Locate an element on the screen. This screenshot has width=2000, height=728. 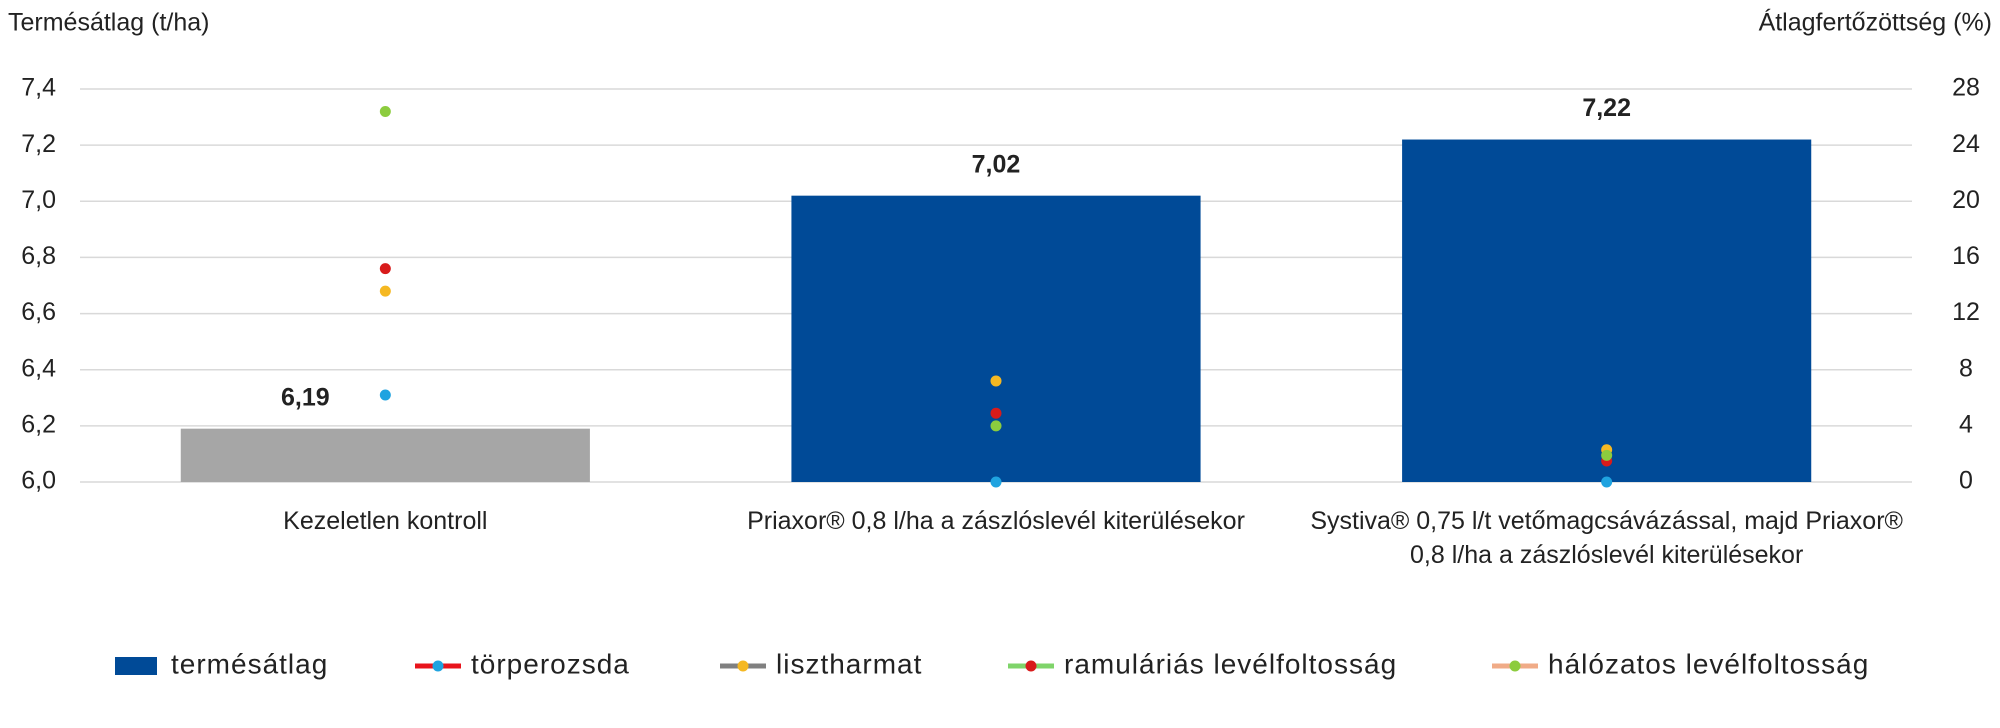
y-tick-label: 6,2 is located at coordinates (38, 424).